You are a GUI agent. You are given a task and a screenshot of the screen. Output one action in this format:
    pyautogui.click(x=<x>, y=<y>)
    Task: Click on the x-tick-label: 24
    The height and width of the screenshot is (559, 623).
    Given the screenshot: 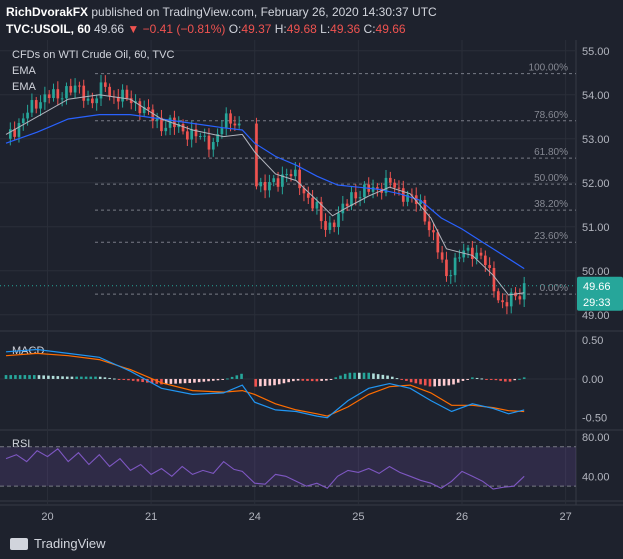 What is the action you would take?
    pyautogui.click(x=255, y=517)
    